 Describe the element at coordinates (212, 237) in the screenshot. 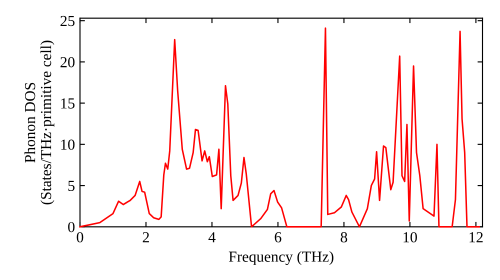

I see `x-tick-label: 4` at that location.